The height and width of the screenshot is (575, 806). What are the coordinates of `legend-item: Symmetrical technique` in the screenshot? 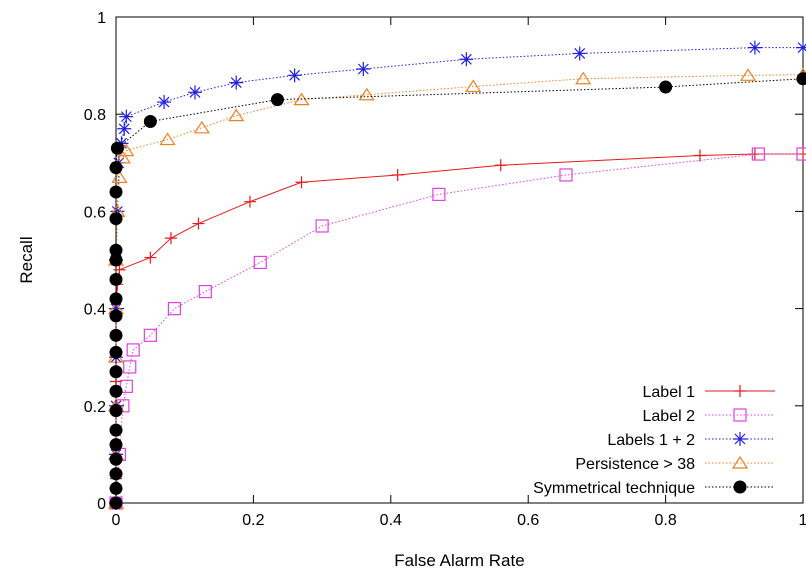 It's located at (654, 488).